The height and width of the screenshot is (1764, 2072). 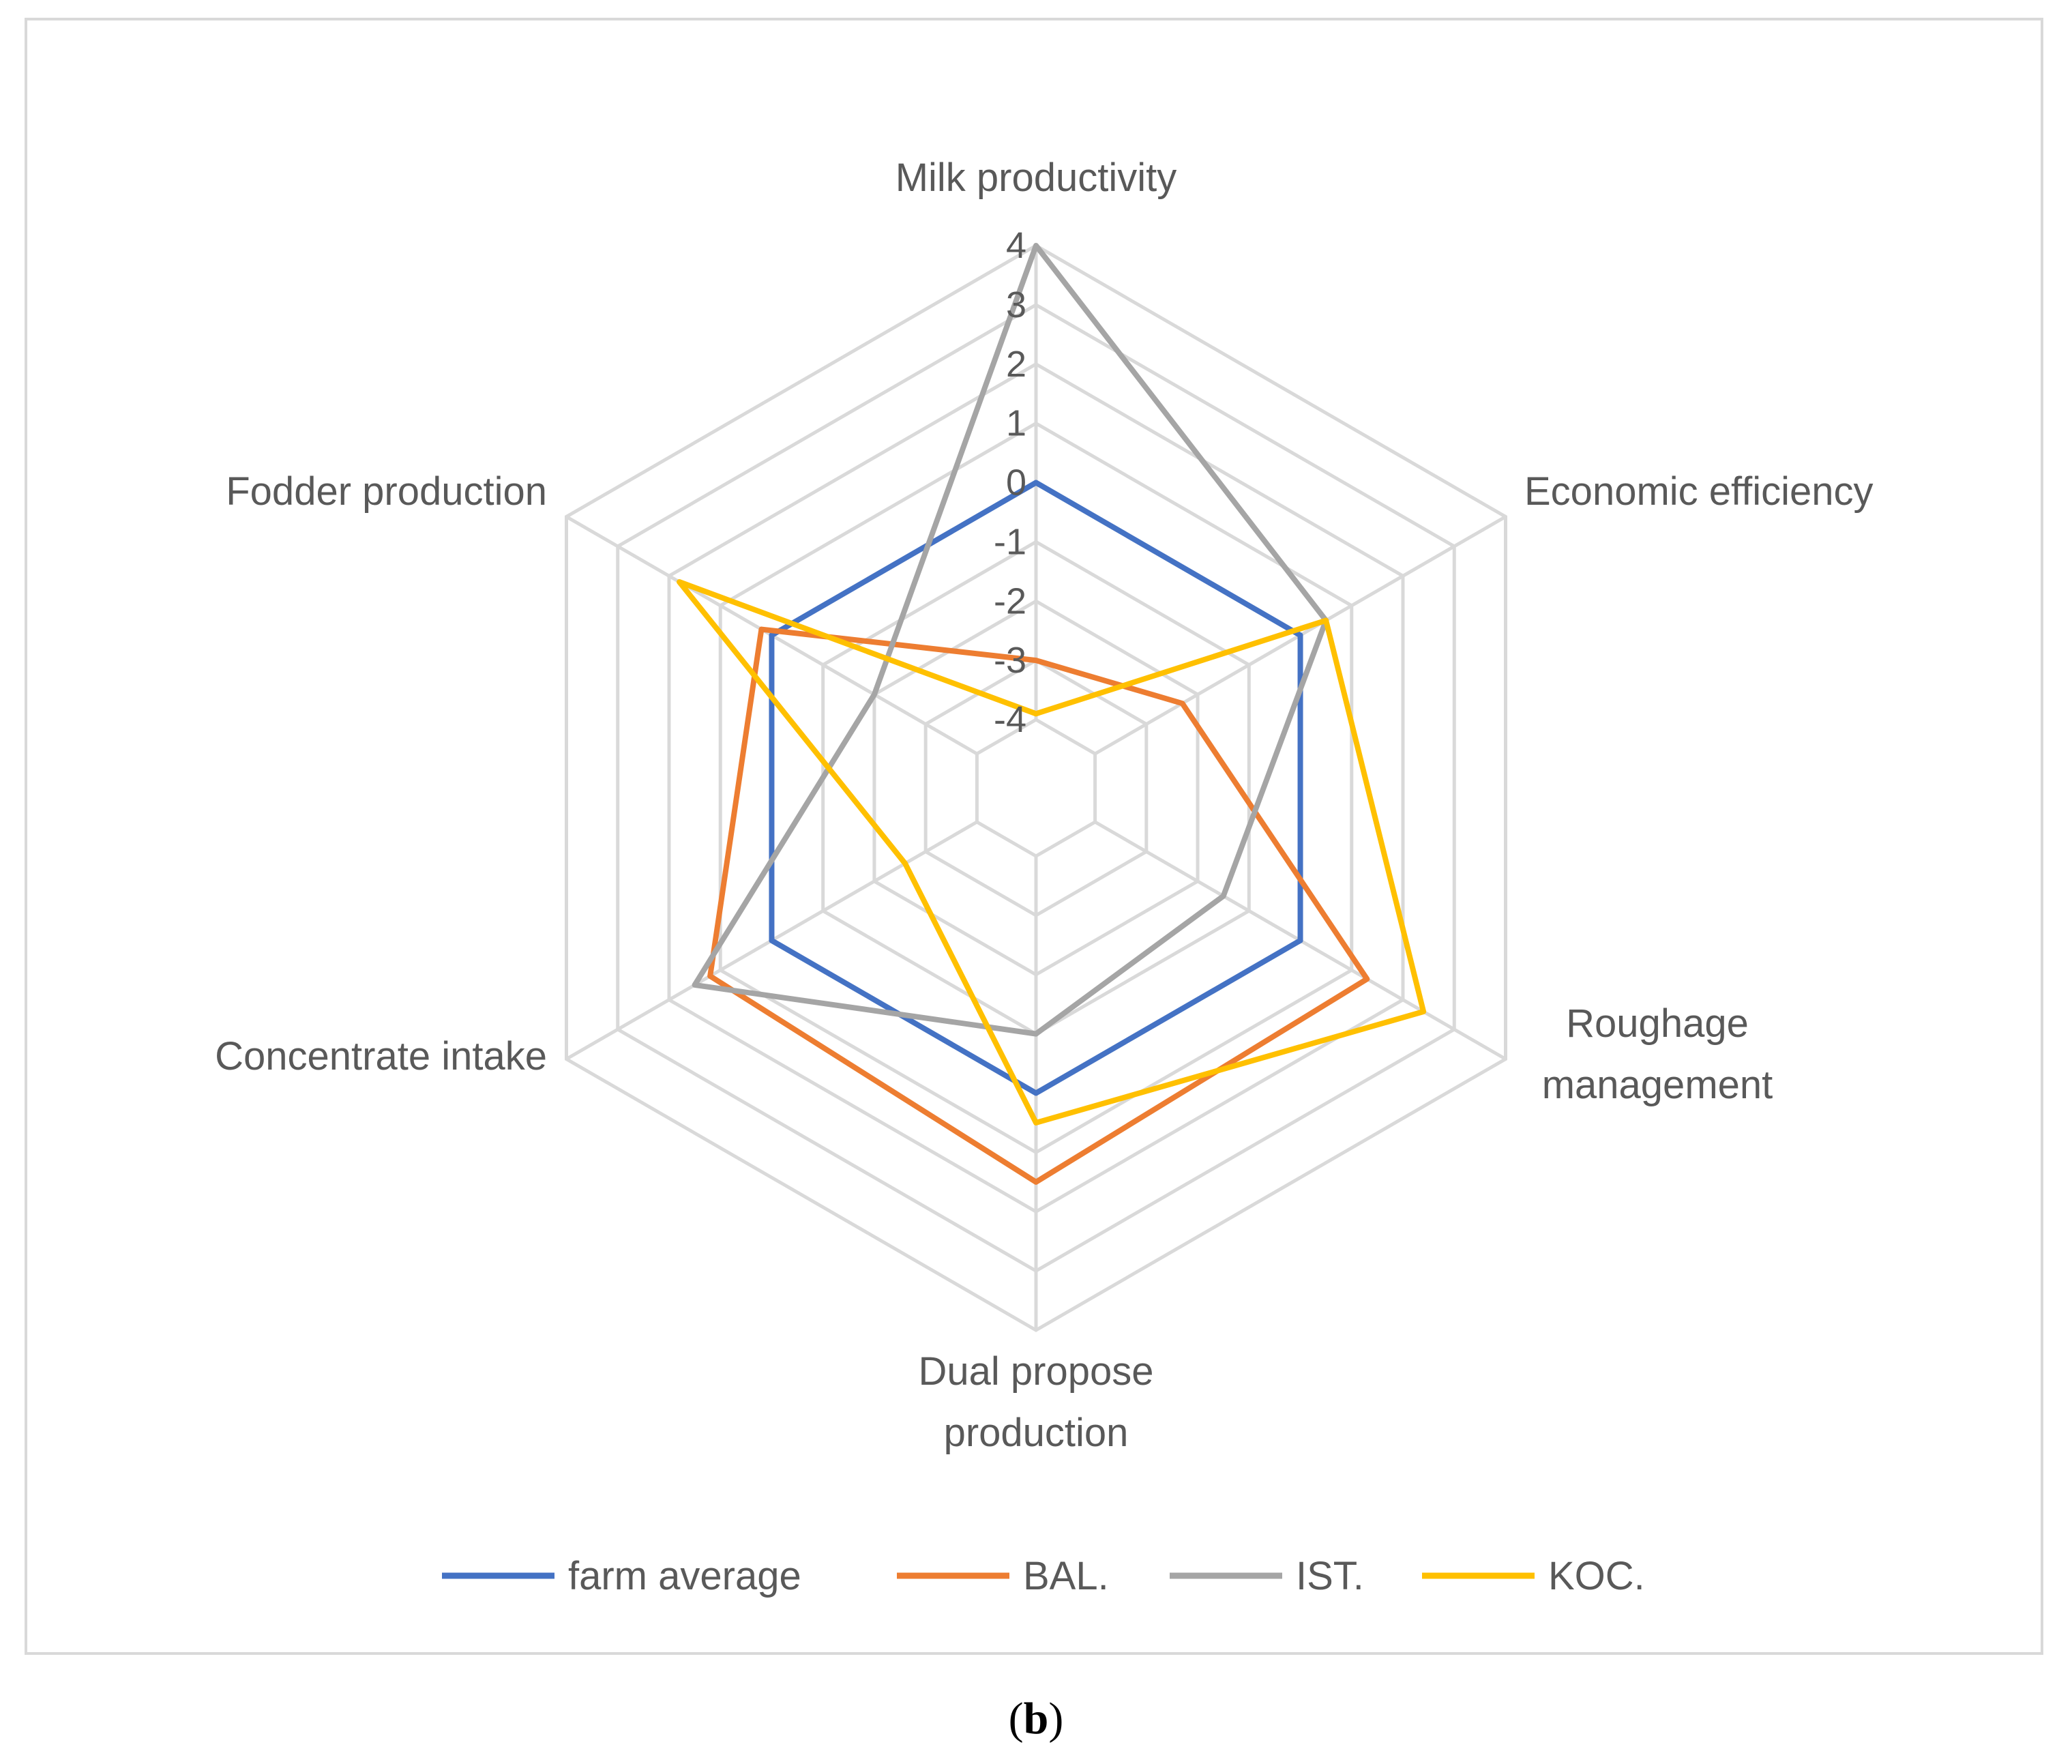 What do you see at coordinates (1016, 1719) in the screenshot?
I see `caption-open: (` at bounding box center [1016, 1719].